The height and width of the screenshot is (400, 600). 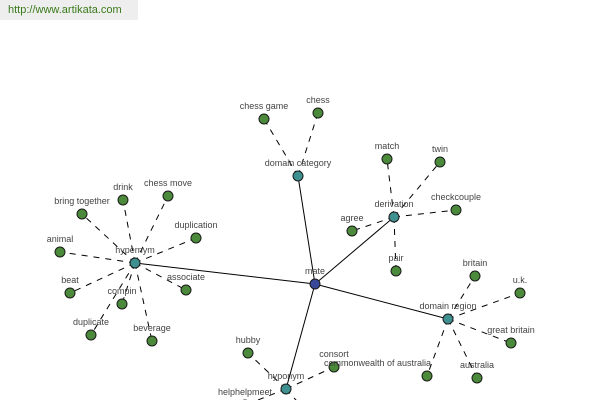 I want to click on edge-mate-domain-region, so click(x=381, y=301).